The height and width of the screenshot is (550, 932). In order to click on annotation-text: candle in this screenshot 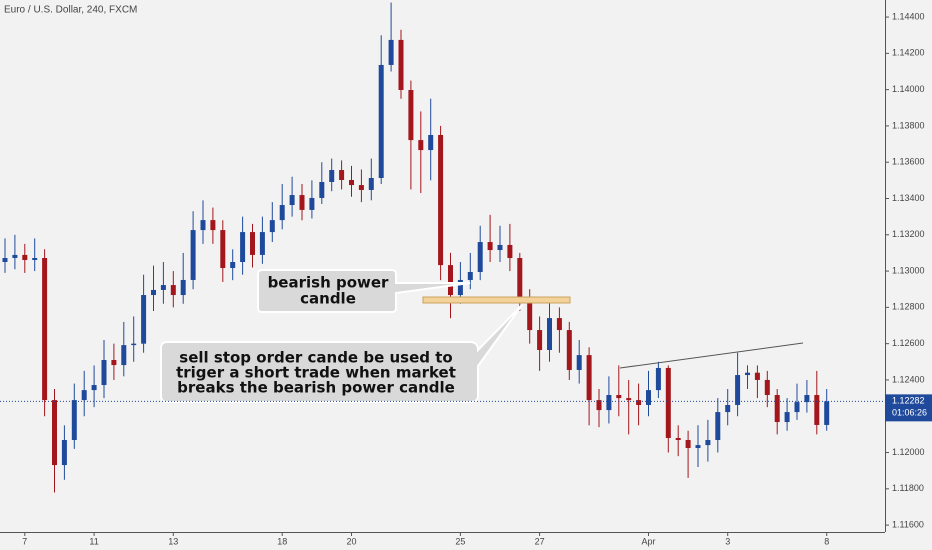, I will do `click(328, 299)`.